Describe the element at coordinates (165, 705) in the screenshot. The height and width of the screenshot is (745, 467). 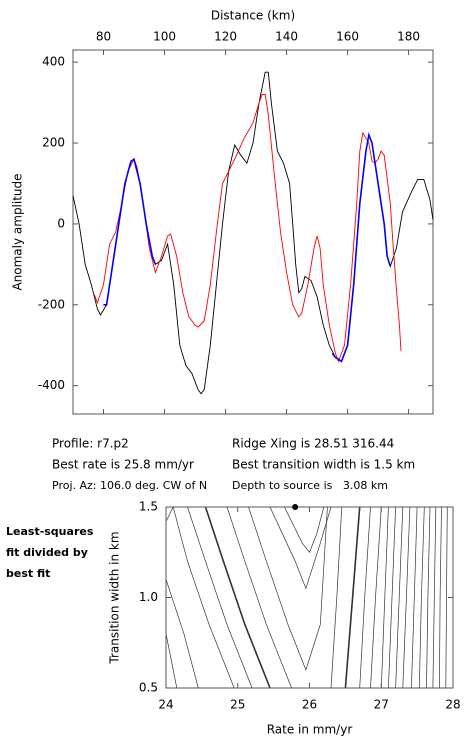
I see `x-tick-label: 24` at that location.